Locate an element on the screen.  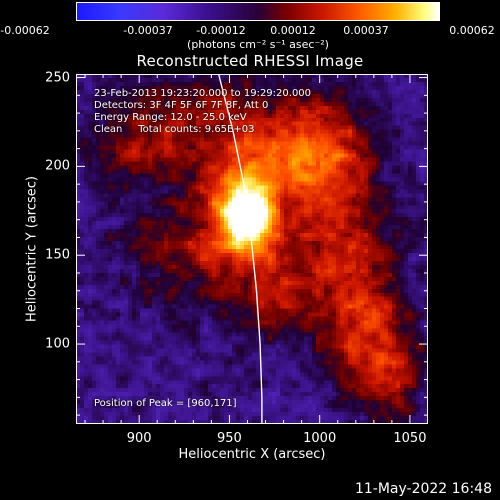
peak-position-annotation: Position of Peak = [960,171] is located at coordinates (165, 403).